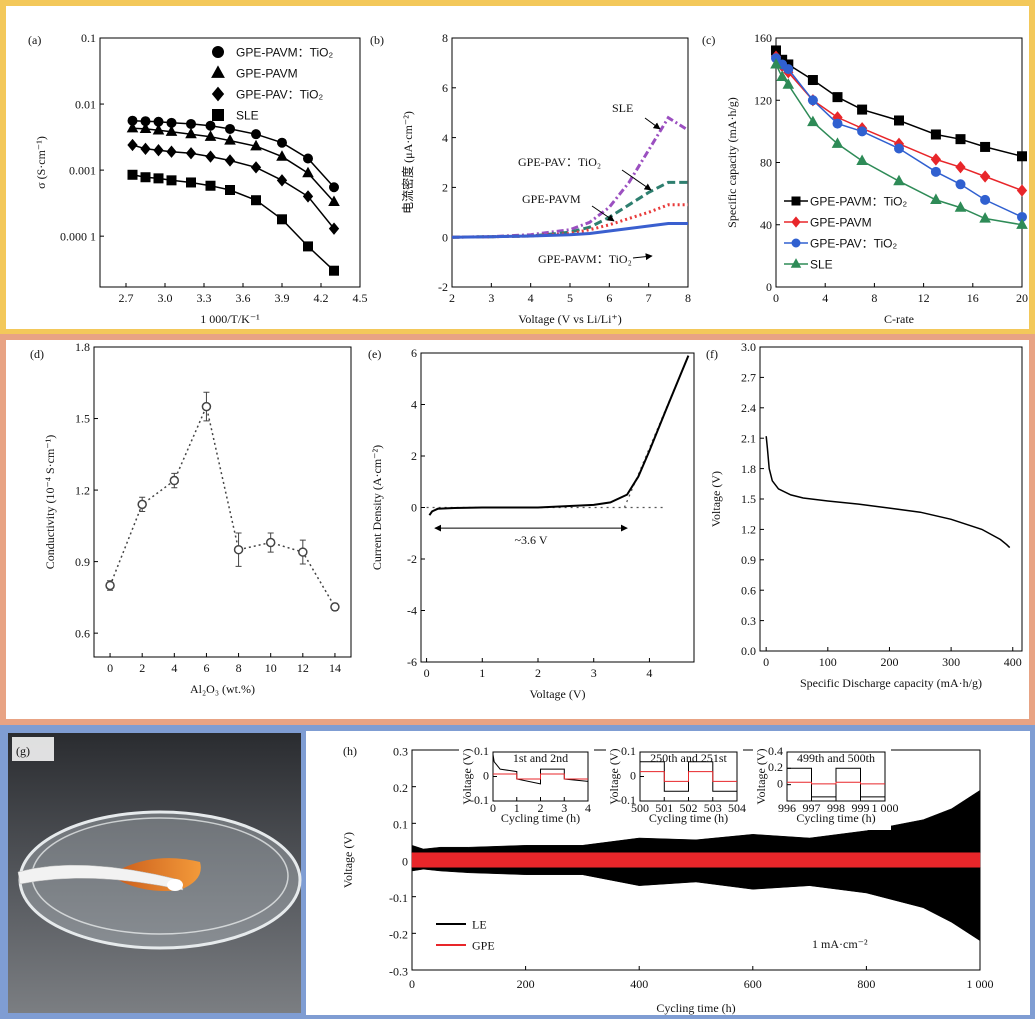 This screenshot has height=1019, width=1035. Describe the element at coordinates (559, 162) in the screenshot. I see `series-label: GPE-PAV：TiO₂` at that location.